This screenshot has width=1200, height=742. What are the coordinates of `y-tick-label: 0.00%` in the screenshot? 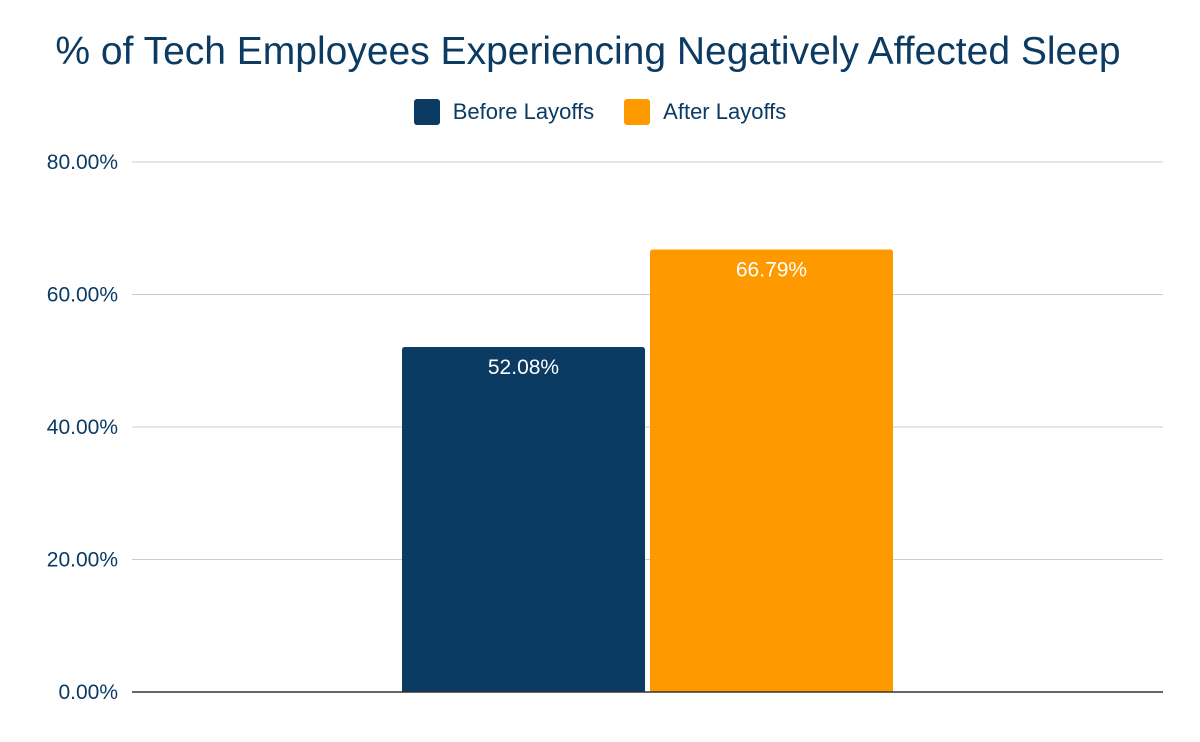 It's located at (88, 692).